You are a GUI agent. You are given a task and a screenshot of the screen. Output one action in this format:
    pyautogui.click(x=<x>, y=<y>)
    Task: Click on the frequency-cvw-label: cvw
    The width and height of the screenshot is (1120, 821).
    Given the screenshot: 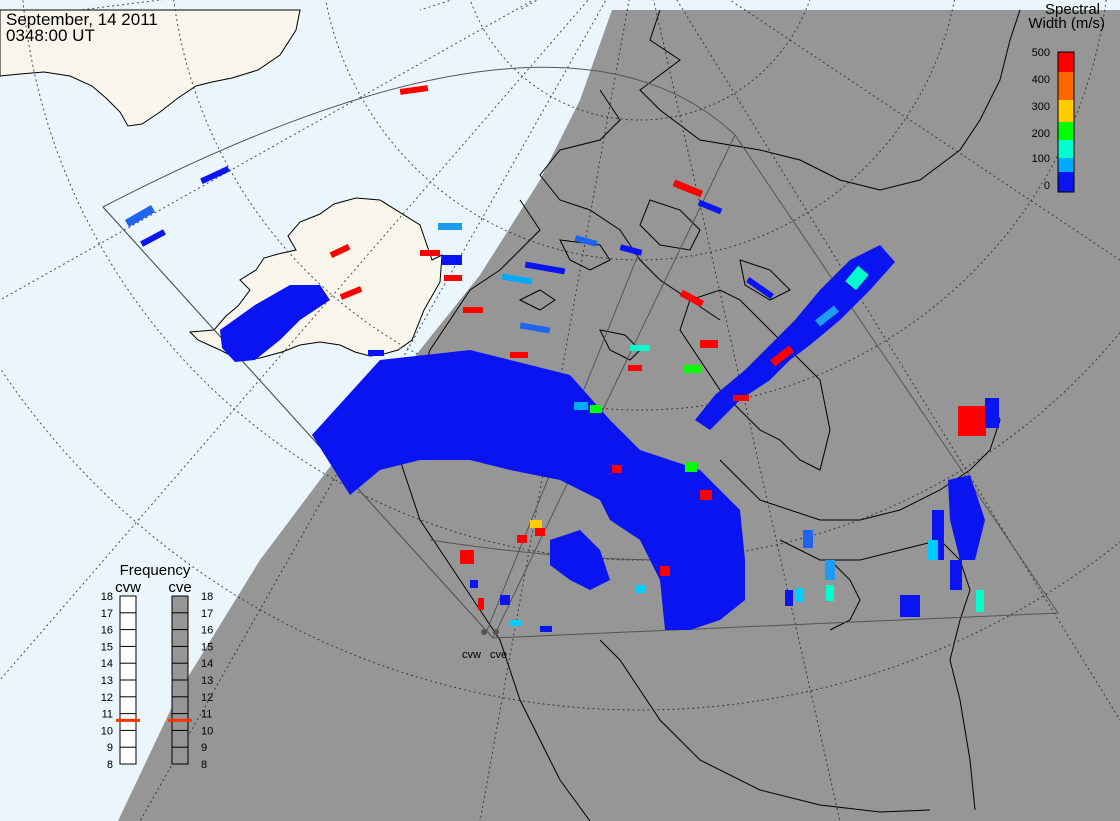 What is the action you would take?
    pyautogui.click(x=128, y=587)
    